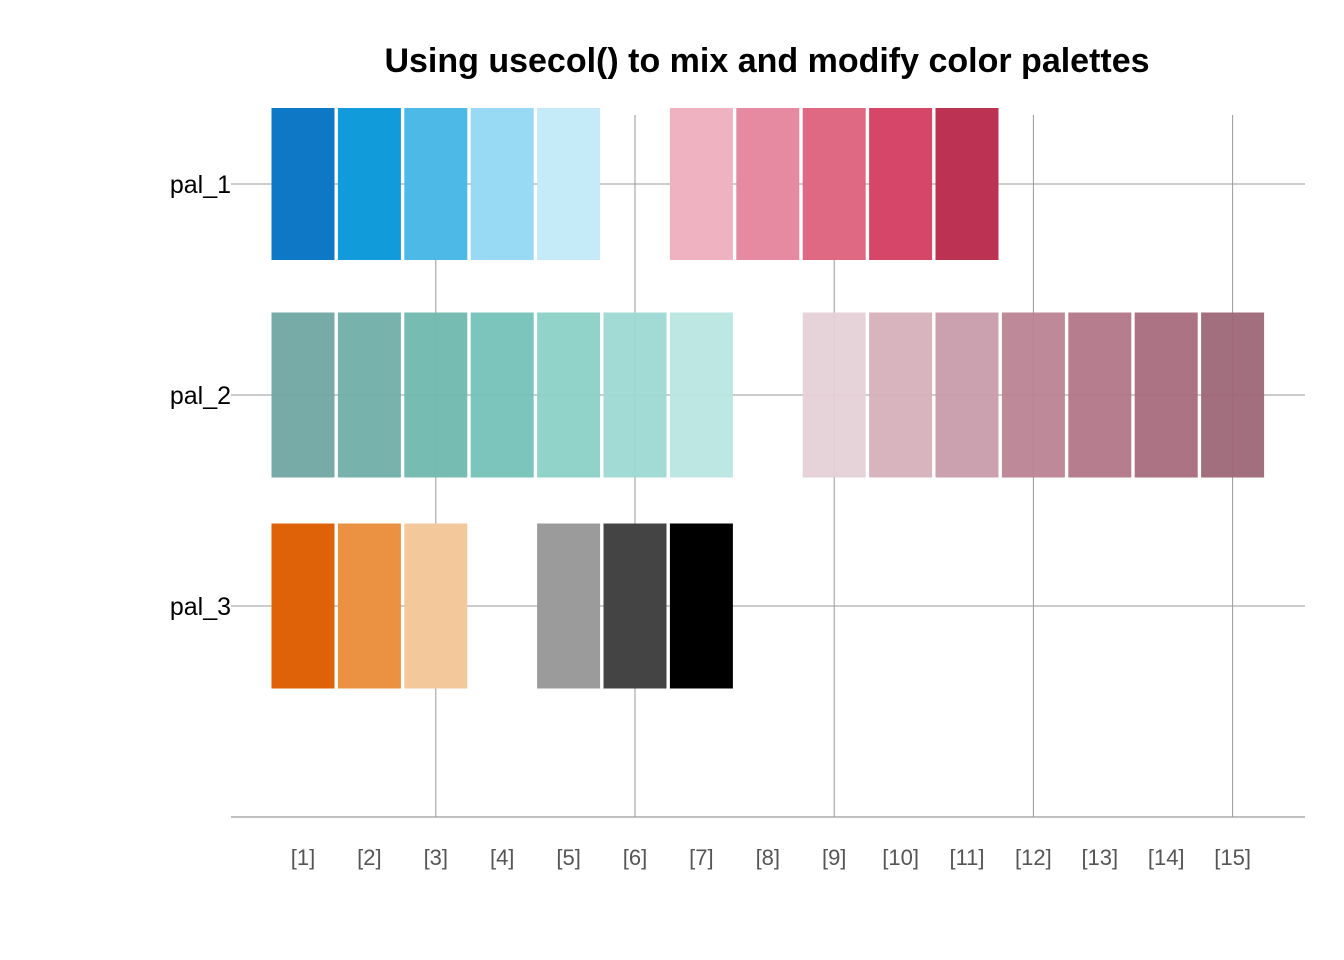 This screenshot has height=960, width=1344. Describe the element at coordinates (900, 857) in the screenshot. I see `x-tick-label-10: [10]` at that location.